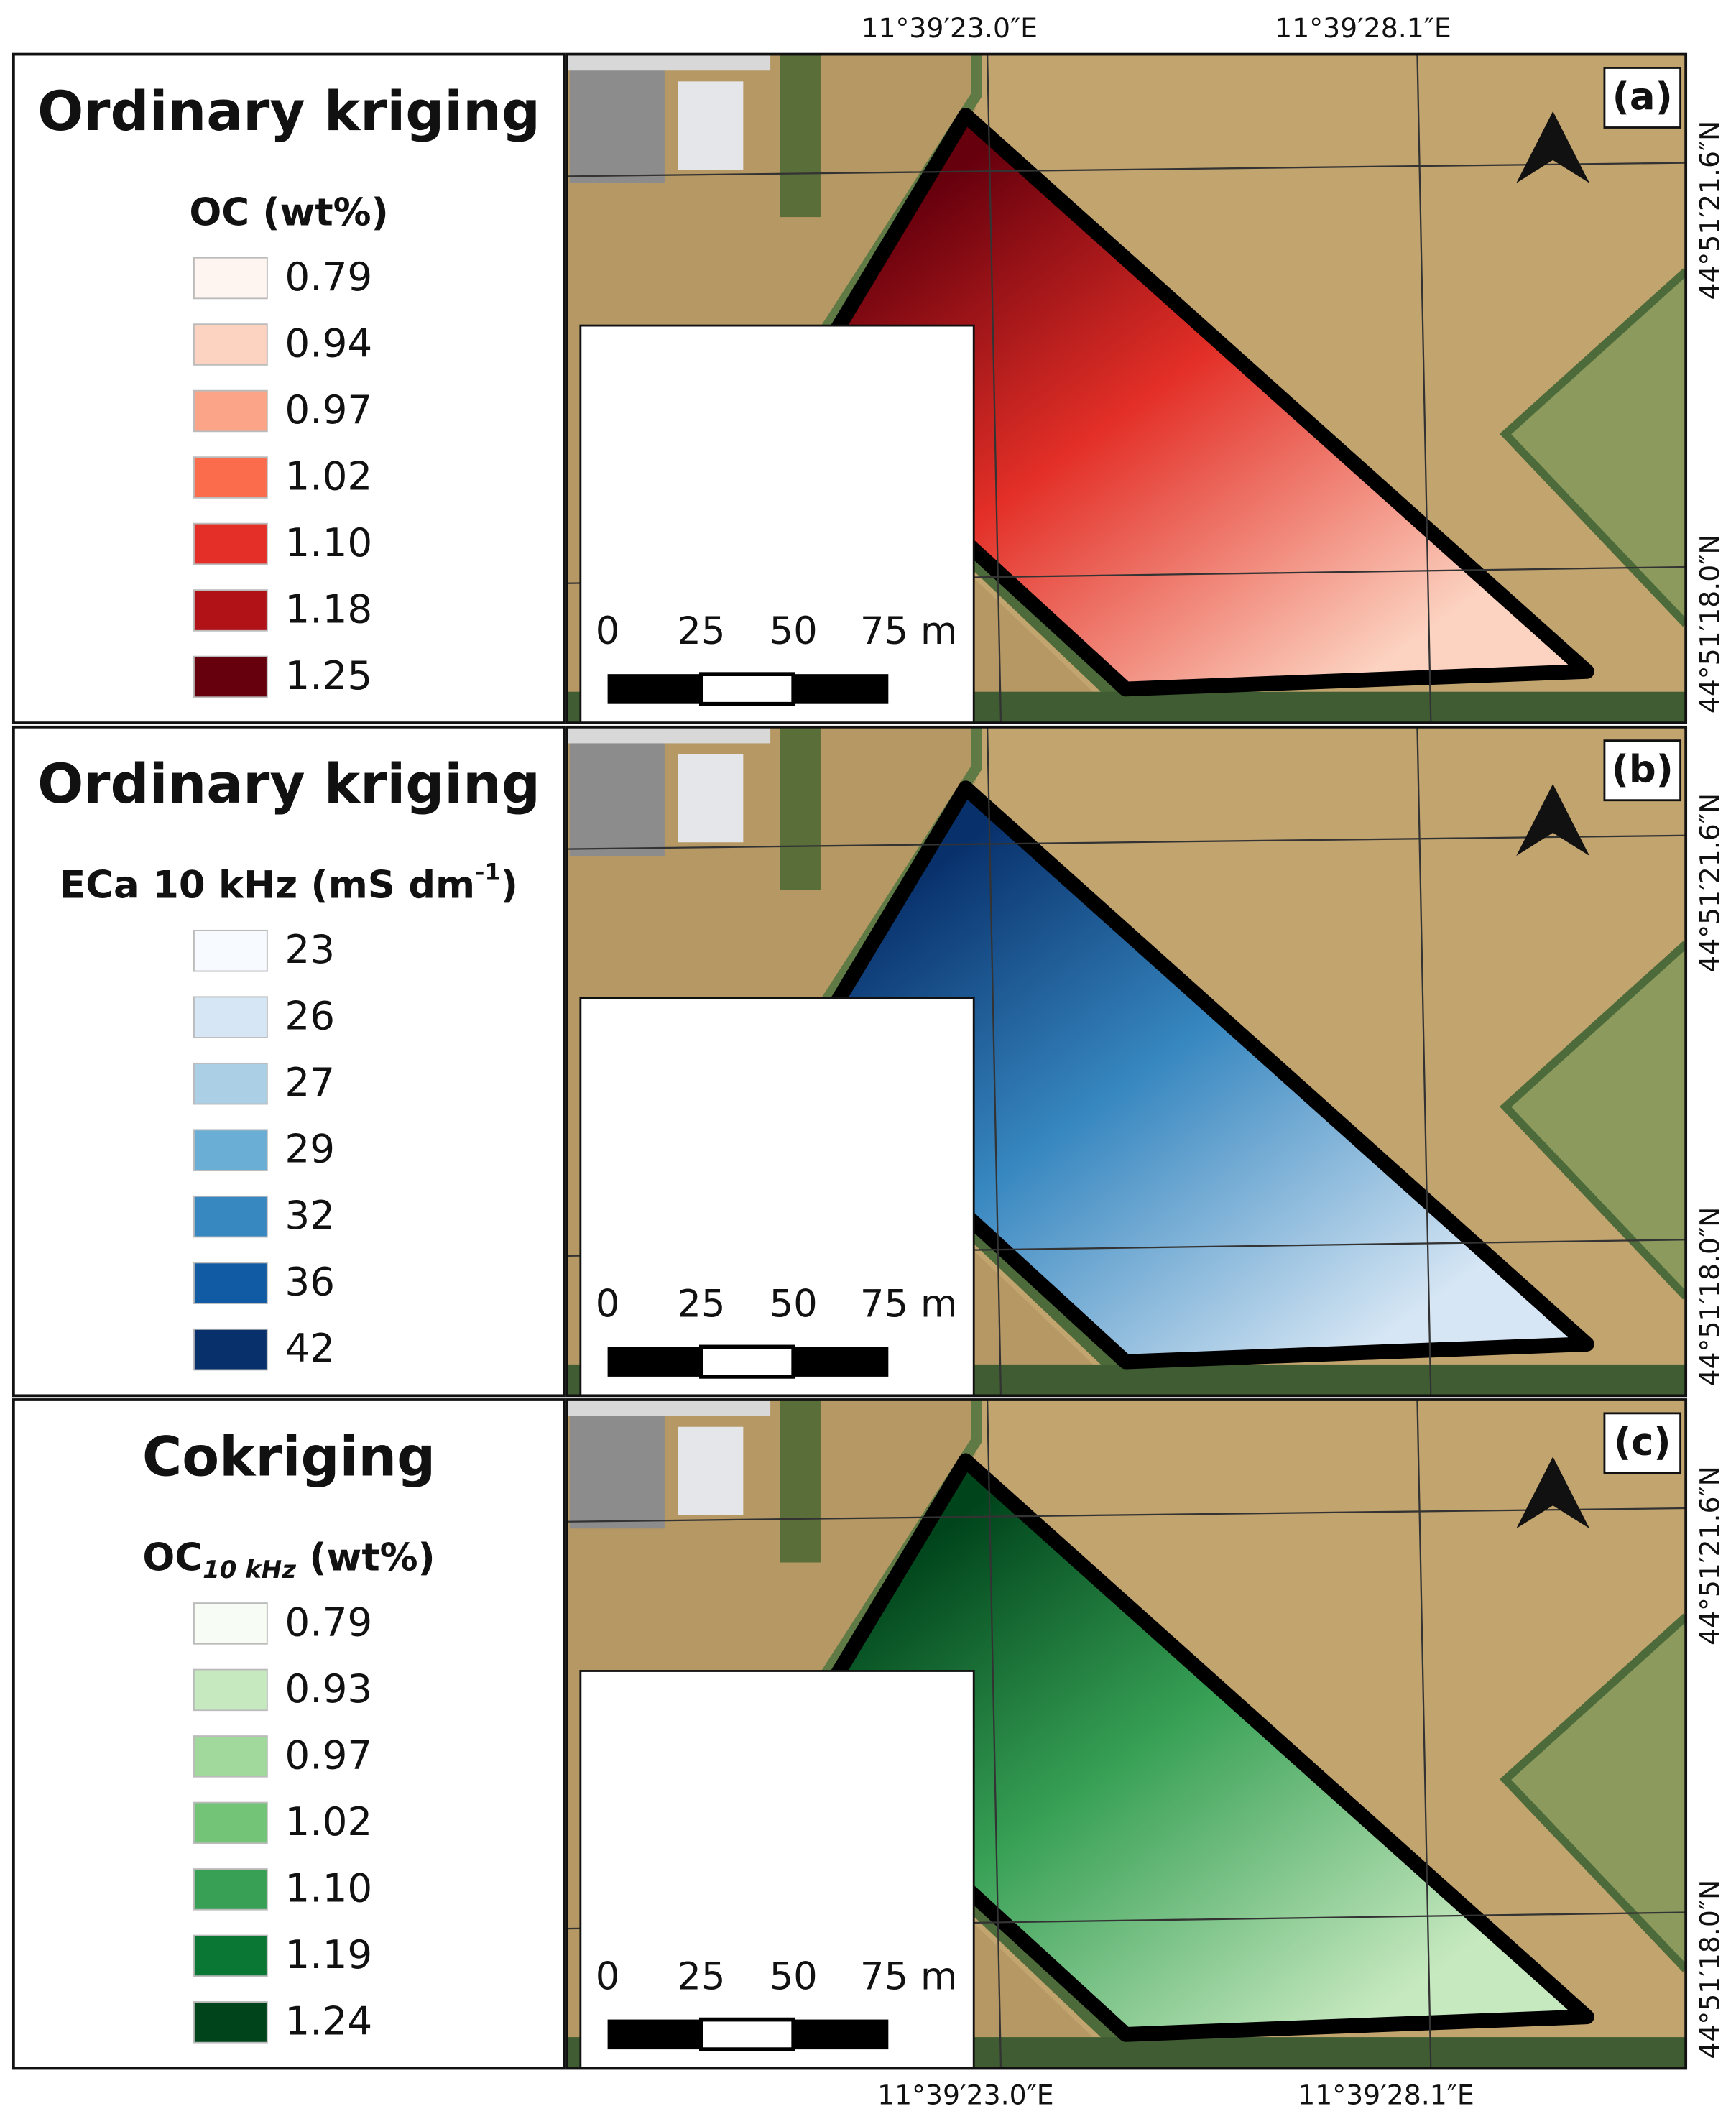  I want to click on legend-title-tail: (wt%), so click(365, 1557).